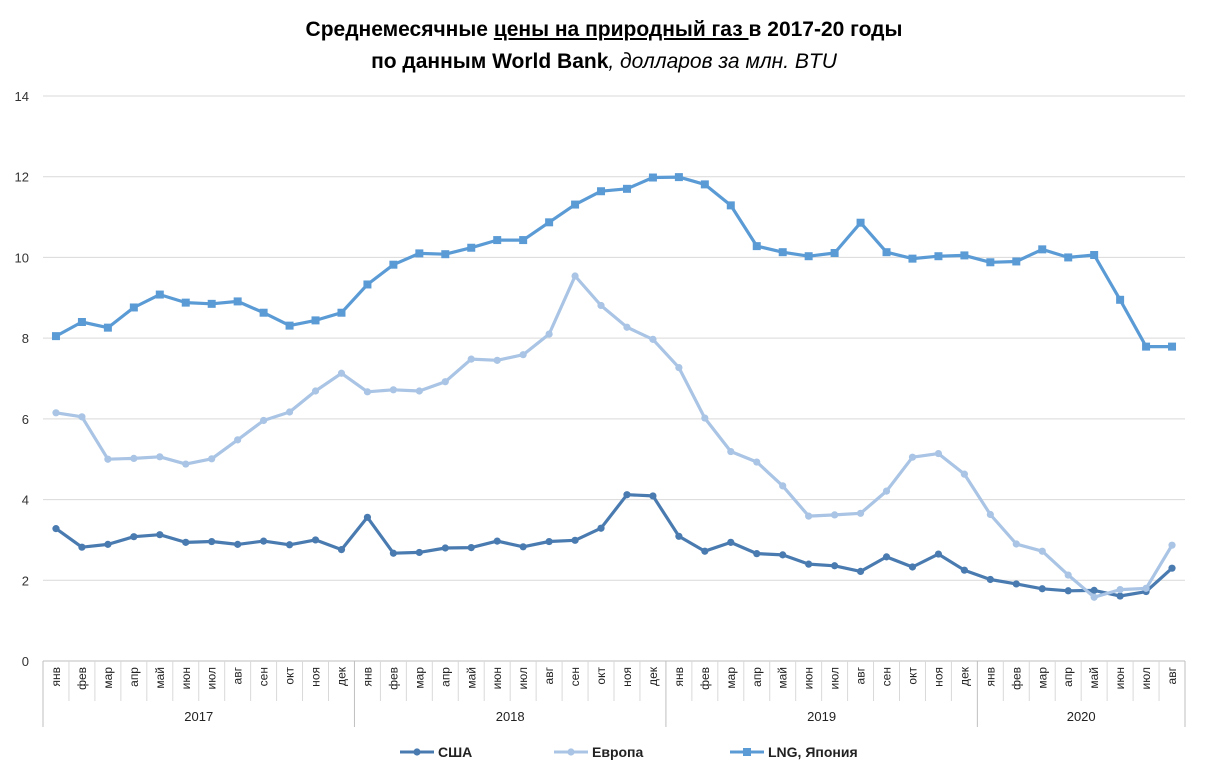  Describe the element at coordinates (861, 675) in the screenshot. I see `x-tick-label: авг` at that location.